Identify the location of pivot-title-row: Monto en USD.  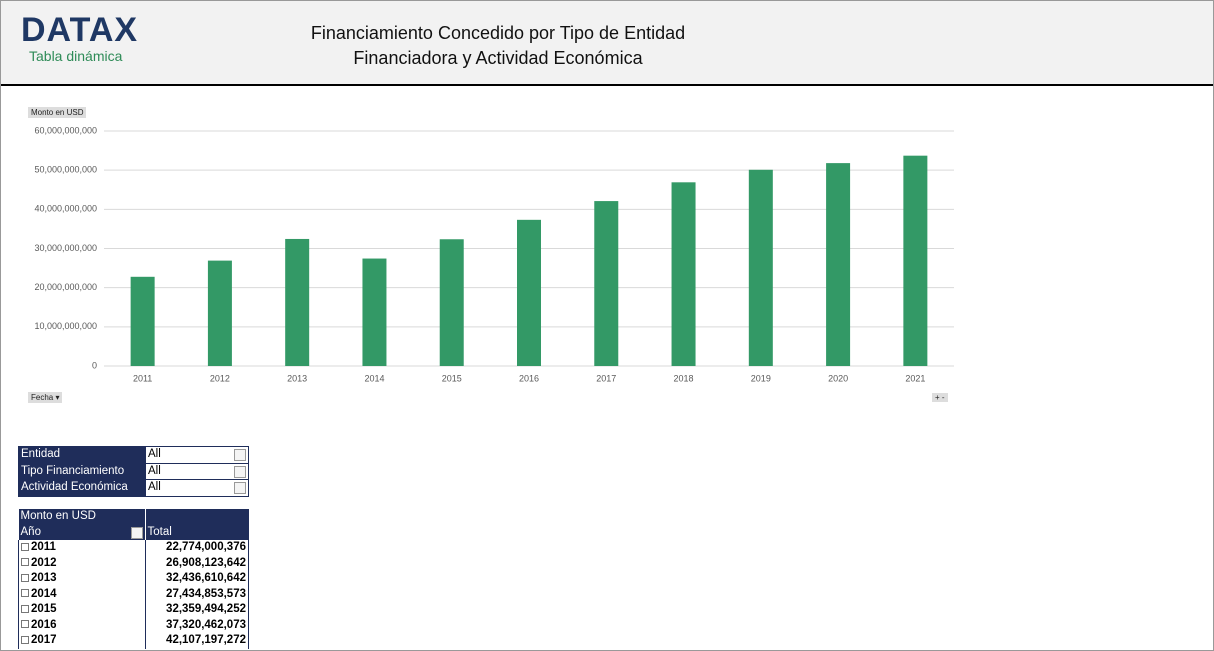
(133, 517).